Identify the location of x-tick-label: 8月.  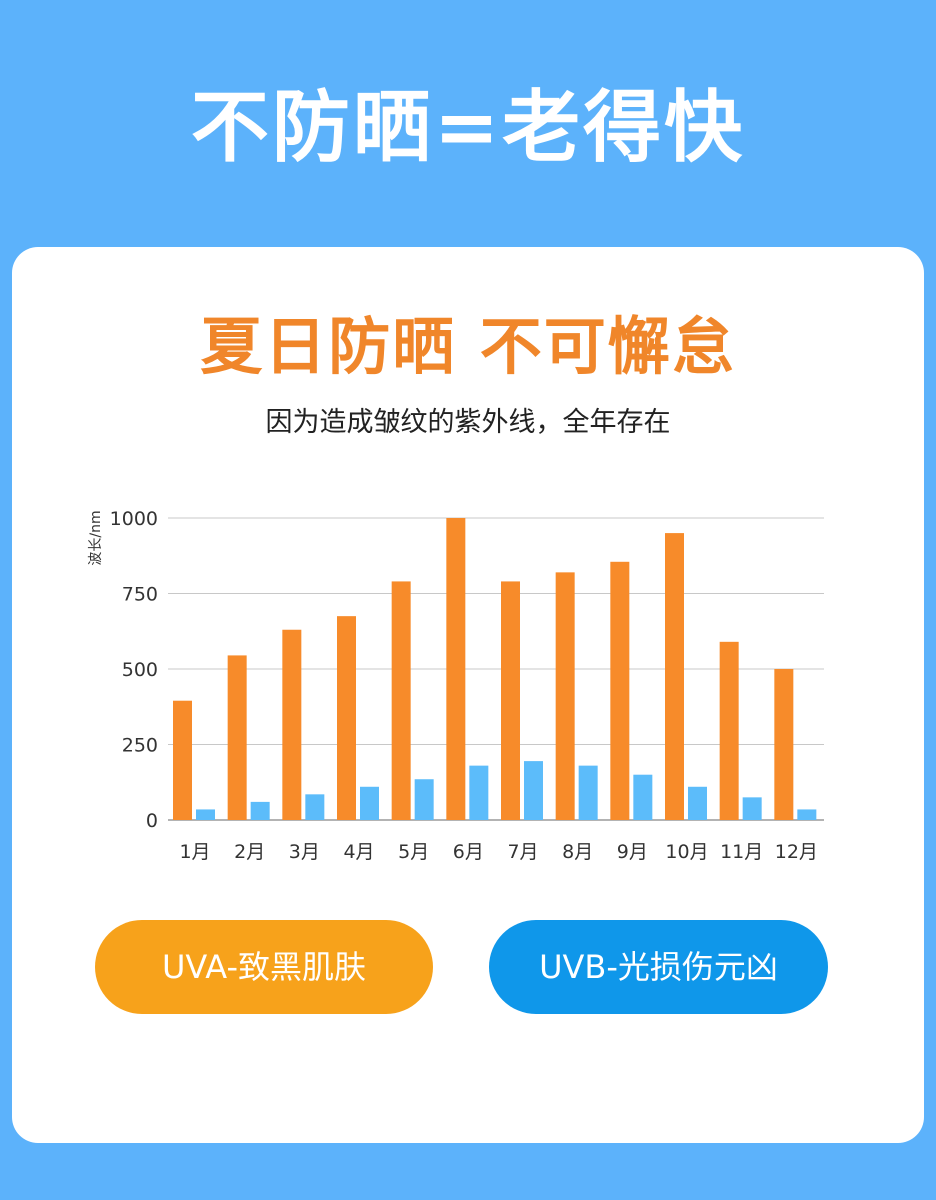
(577, 852).